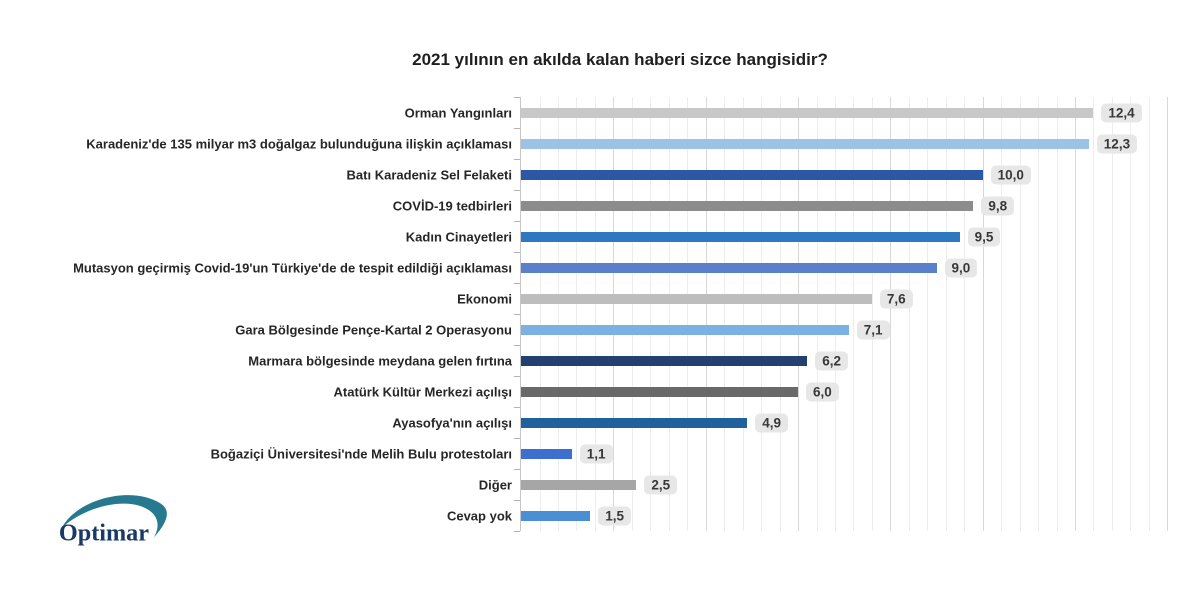 Image resolution: width=1200 pixels, height=613 pixels. Describe the element at coordinates (771, 422) in the screenshot. I see `value-badge: 4,9` at that location.